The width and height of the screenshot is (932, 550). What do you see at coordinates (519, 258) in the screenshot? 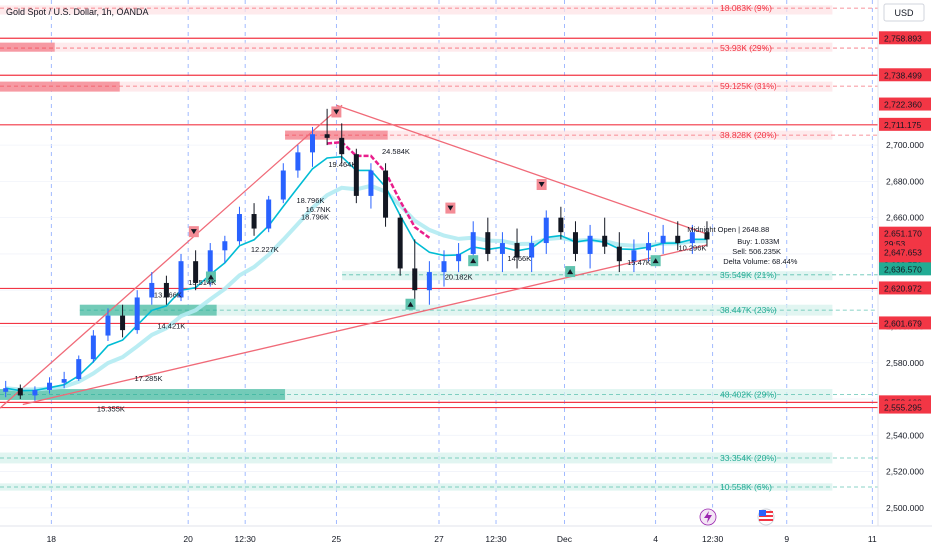
I see `volume-label: 14.66K` at bounding box center [519, 258].